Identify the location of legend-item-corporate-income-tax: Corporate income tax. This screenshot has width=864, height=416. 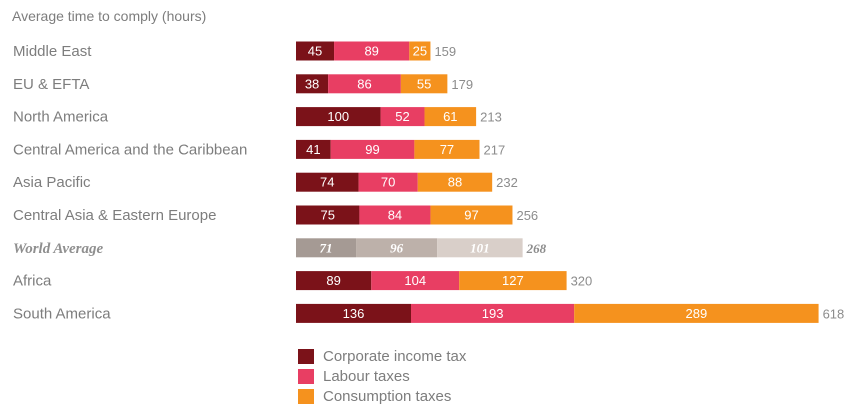
(382, 356).